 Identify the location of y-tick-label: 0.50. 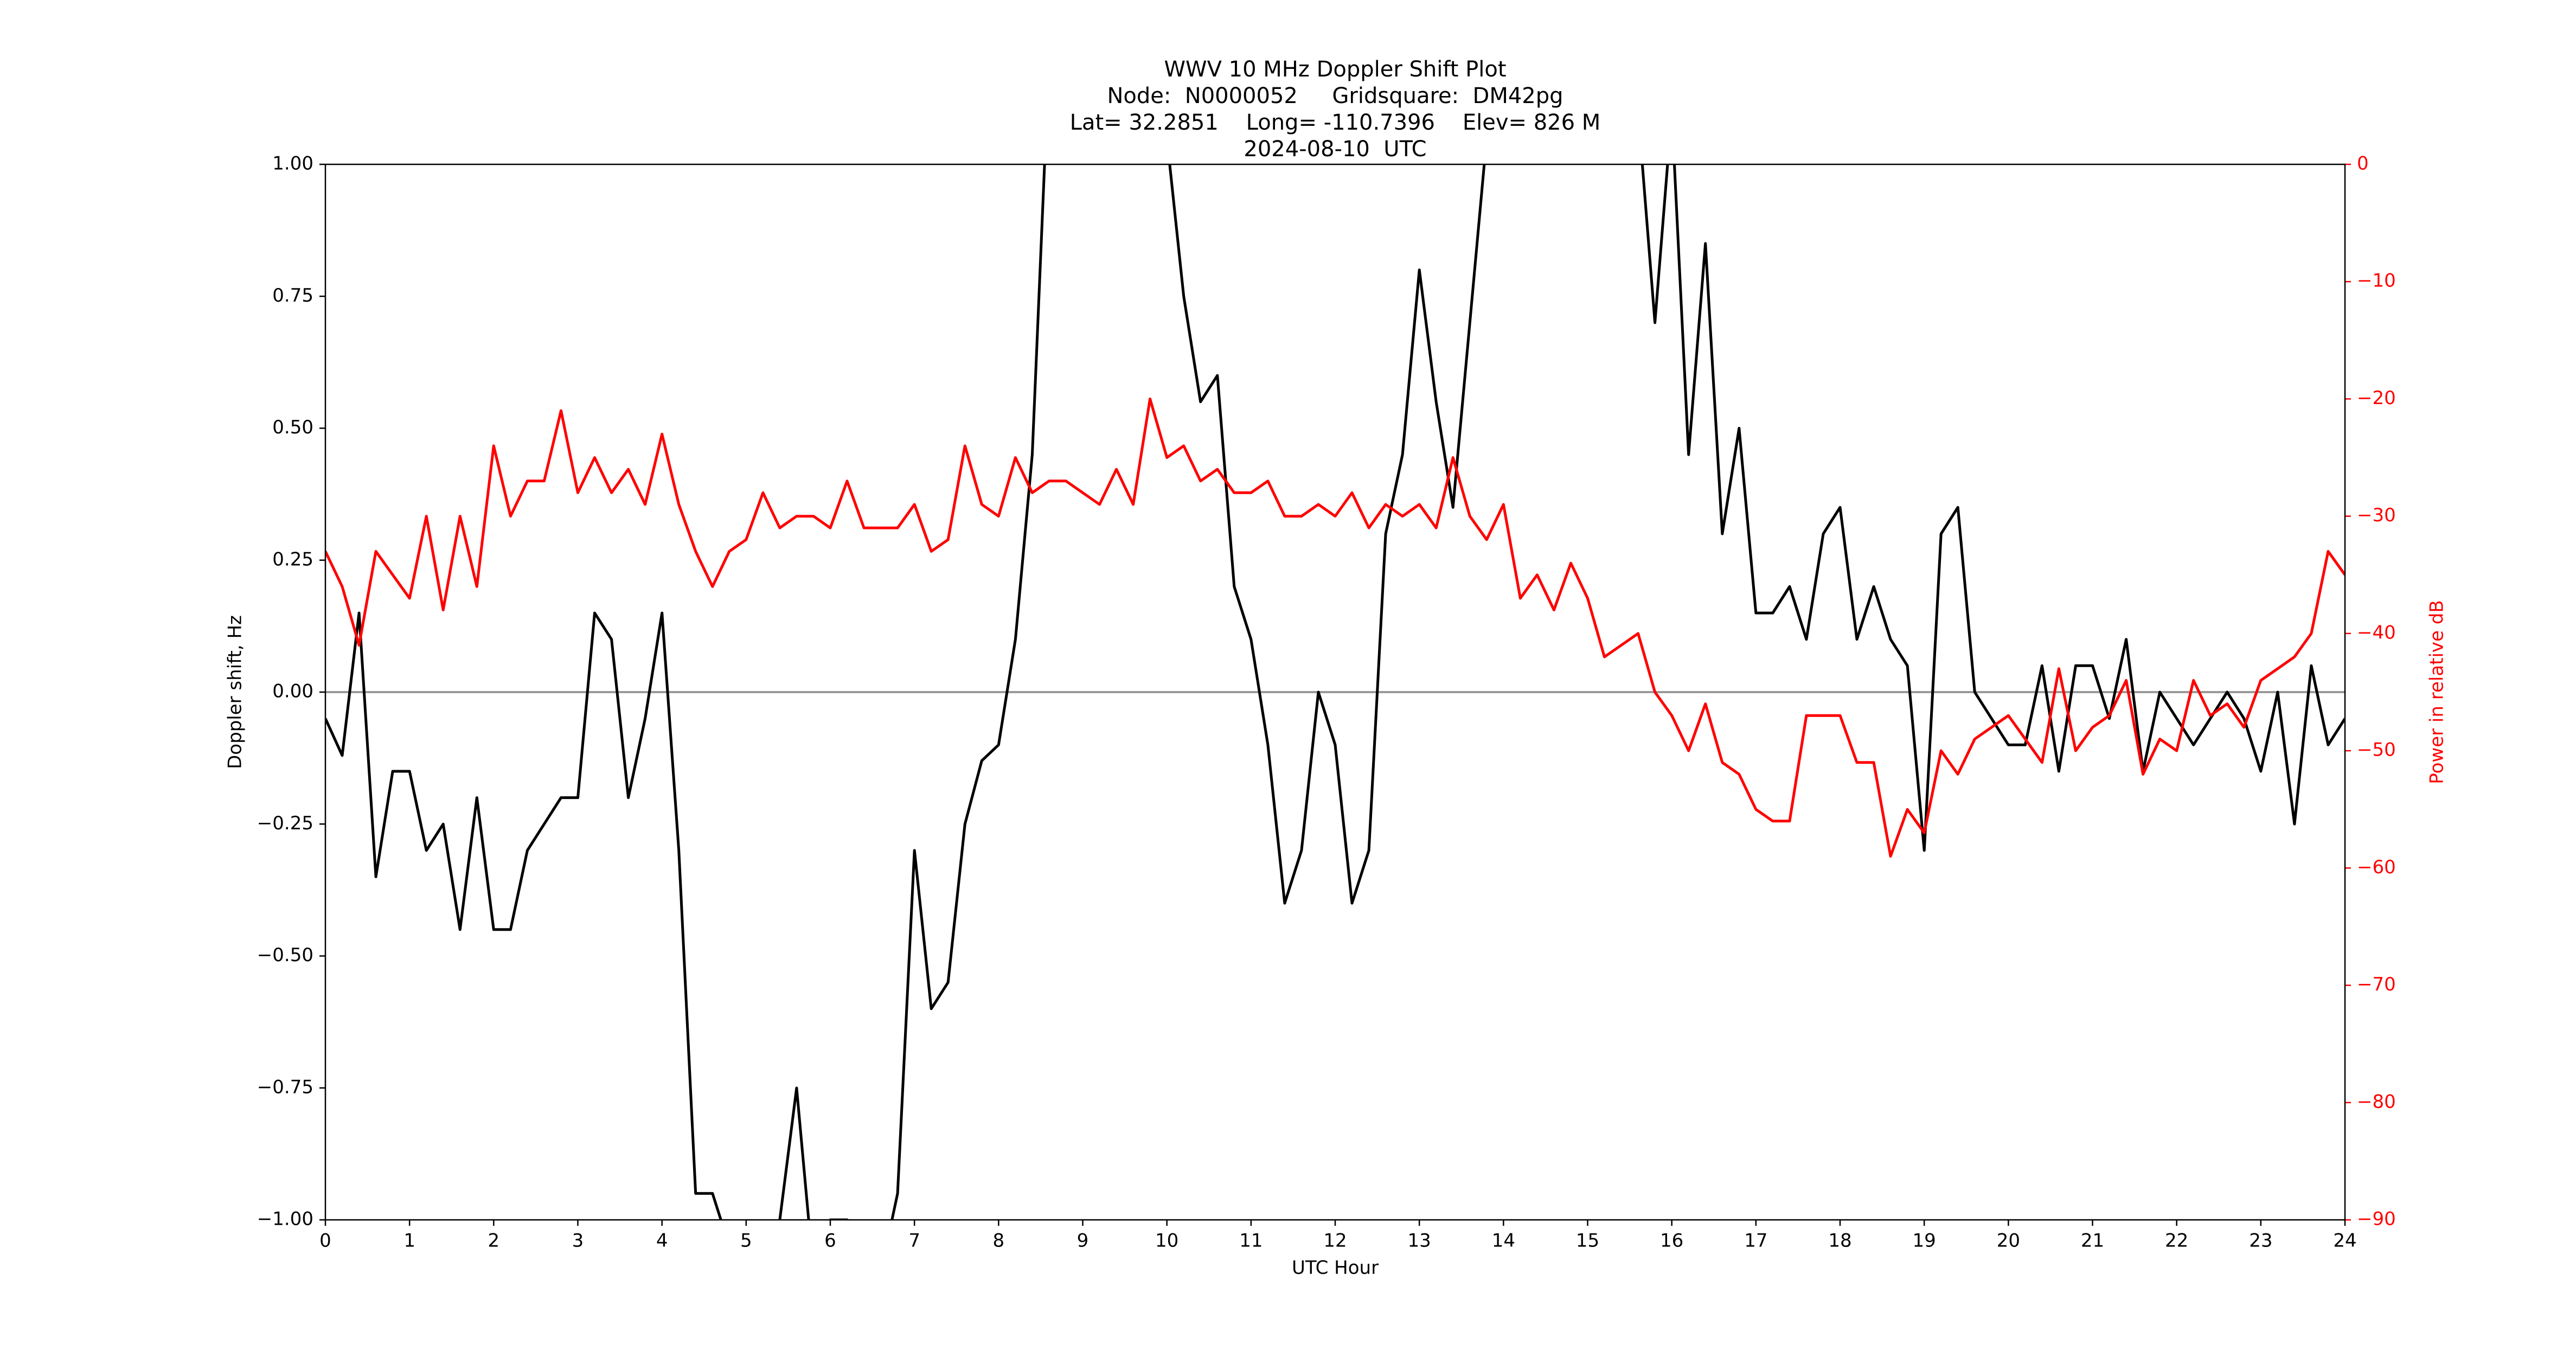
(292, 427).